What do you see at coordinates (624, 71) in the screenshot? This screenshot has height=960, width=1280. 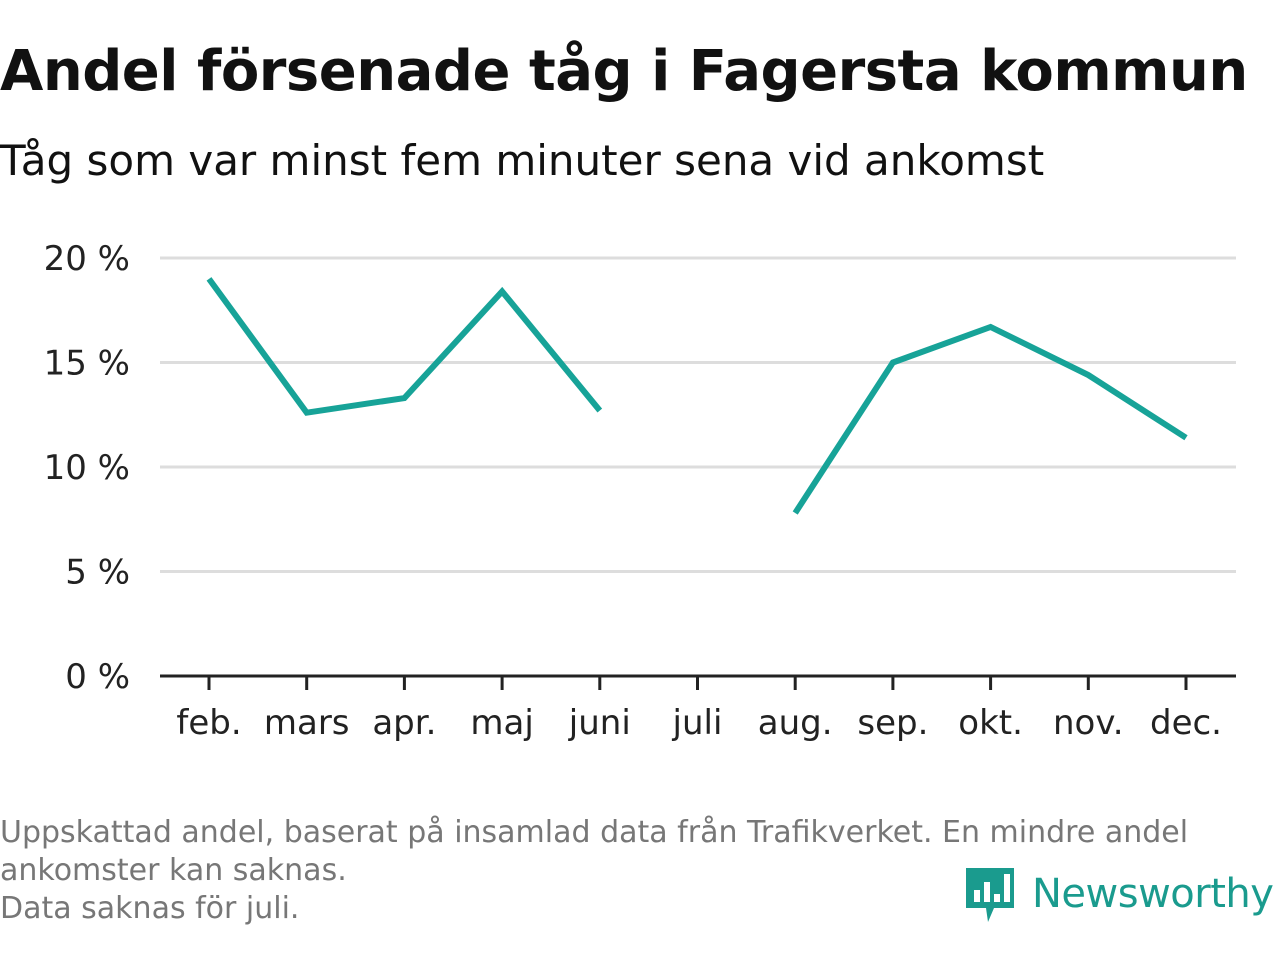 I see `chart-title: Andel försenade tåg i Fagersta kommun` at bounding box center [624, 71].